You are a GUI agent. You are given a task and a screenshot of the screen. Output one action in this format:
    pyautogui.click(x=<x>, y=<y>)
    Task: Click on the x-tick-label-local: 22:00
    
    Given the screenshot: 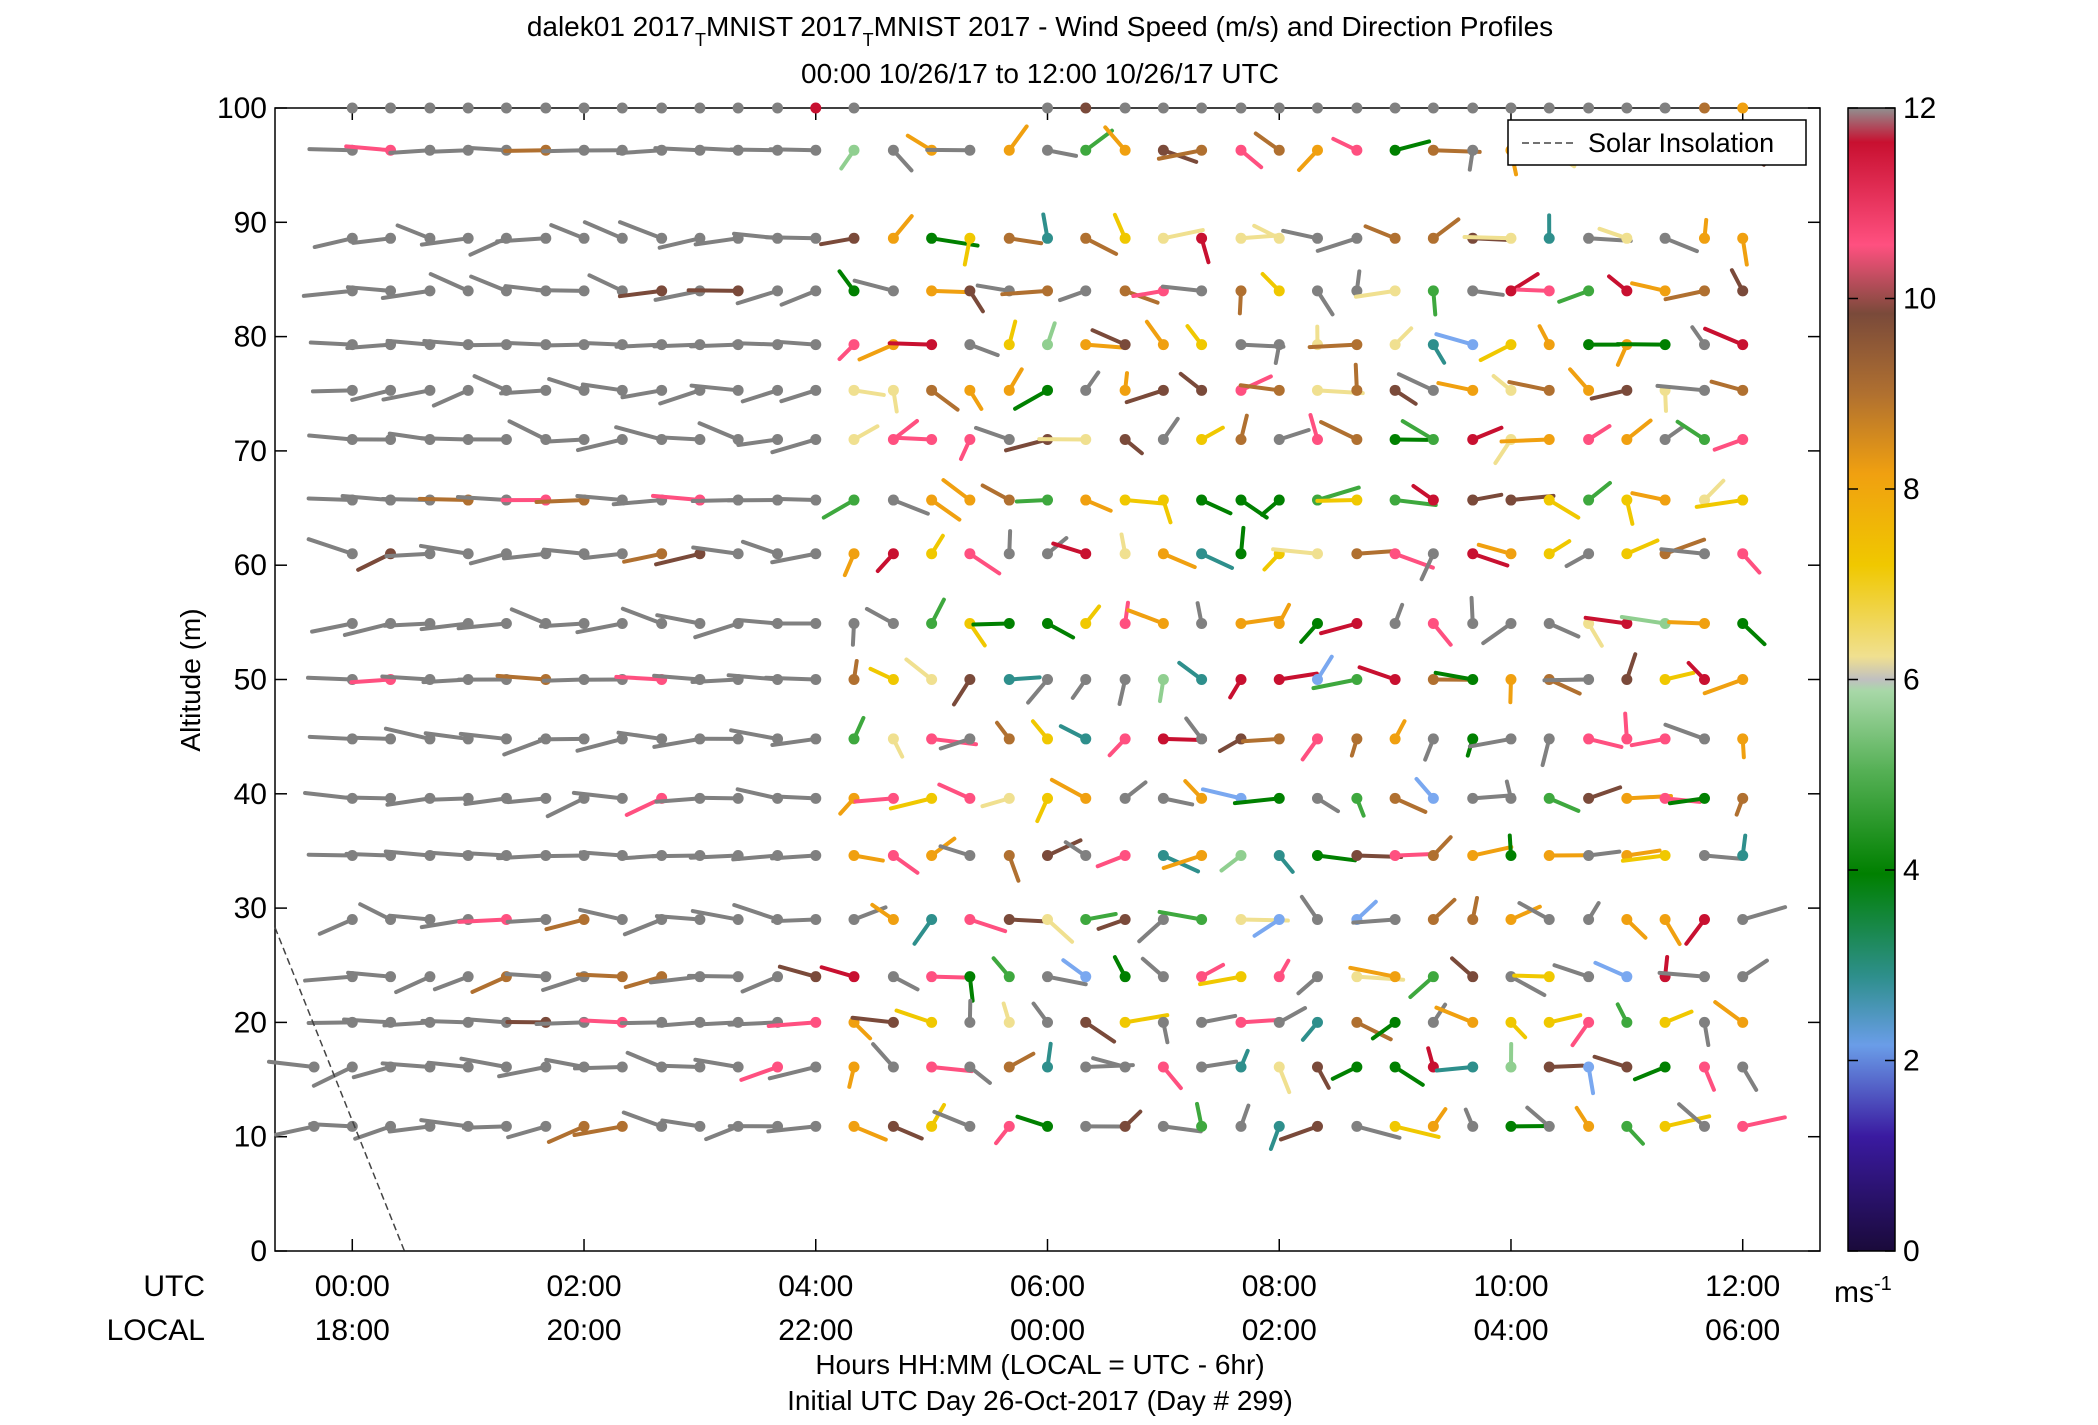 What is the action you would take?
    pyautogui.click(x=815, y=1330)
    